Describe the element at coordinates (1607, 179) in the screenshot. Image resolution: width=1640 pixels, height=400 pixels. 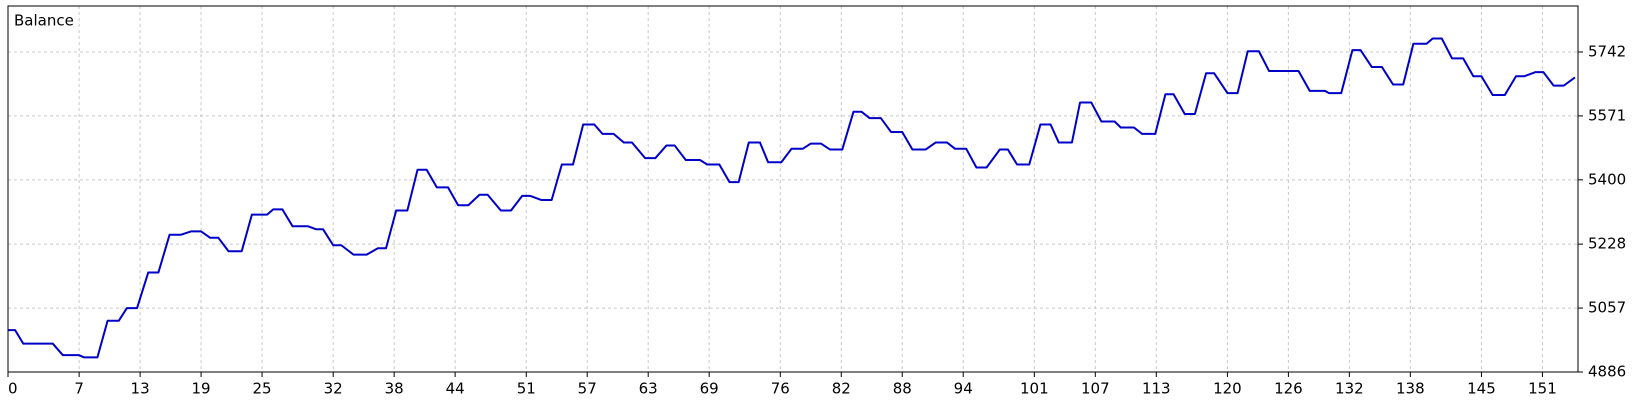
I see `y-tick-label: 5400` at that location.